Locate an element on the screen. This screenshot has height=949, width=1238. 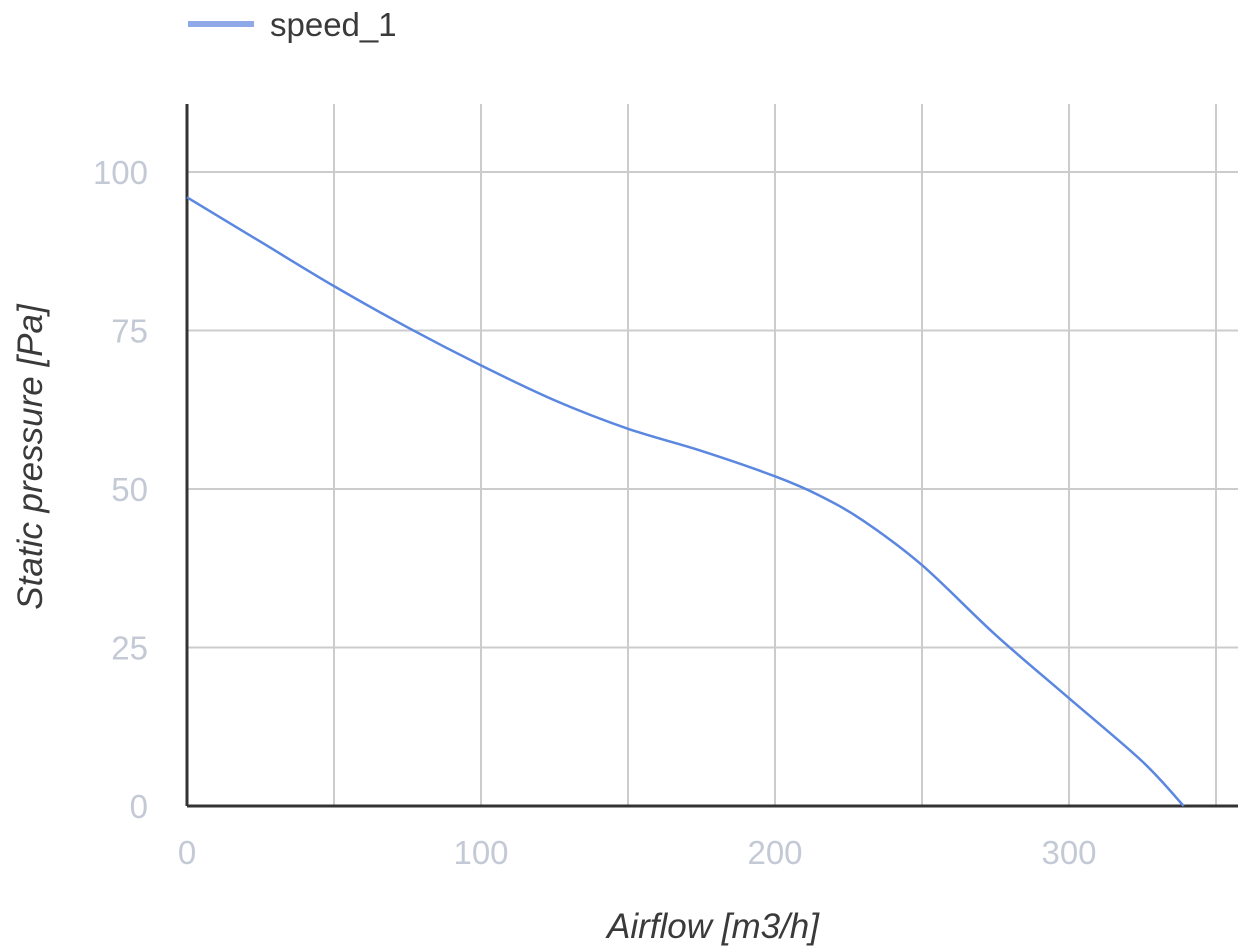
legend: speed_1 is located at coordinates (292, 24).